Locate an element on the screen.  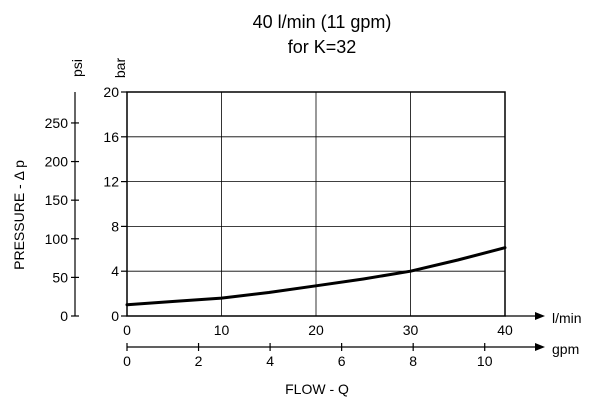
psi-tick-label: 150 is located at coordinates (57, 200).